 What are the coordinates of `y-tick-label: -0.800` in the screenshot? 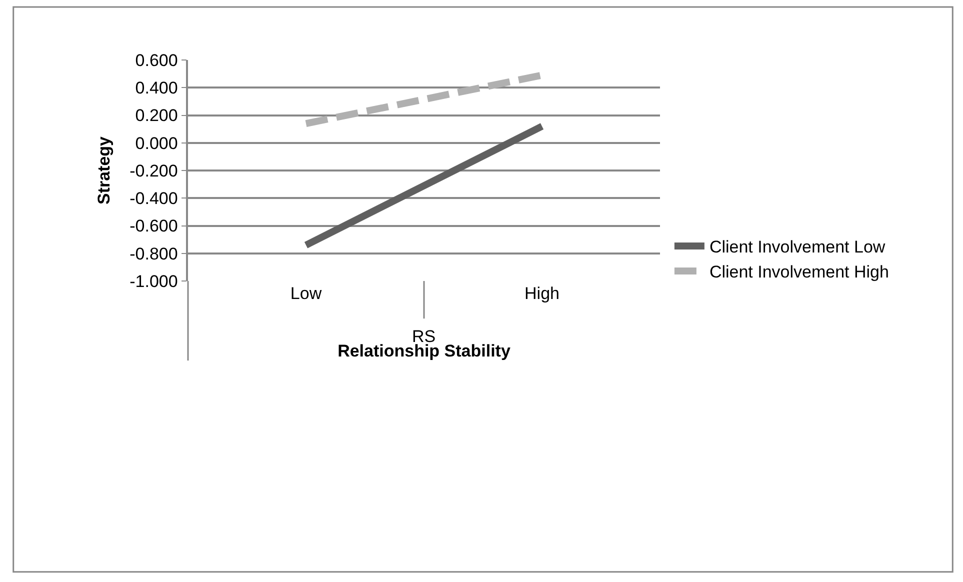 It's located at (154, 254).